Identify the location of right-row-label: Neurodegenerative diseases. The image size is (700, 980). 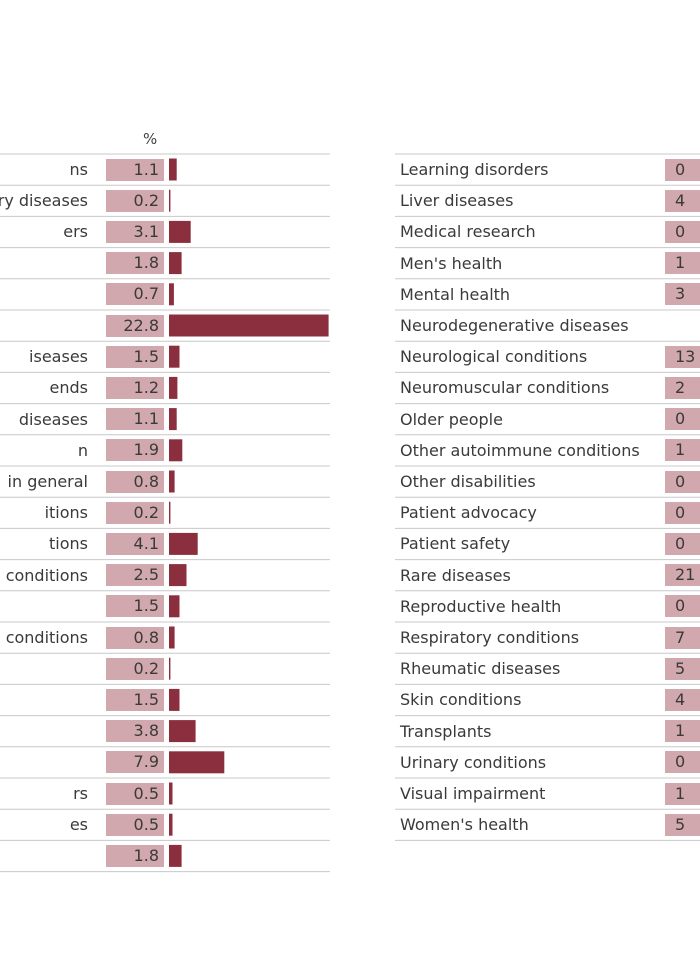
(514, 325).